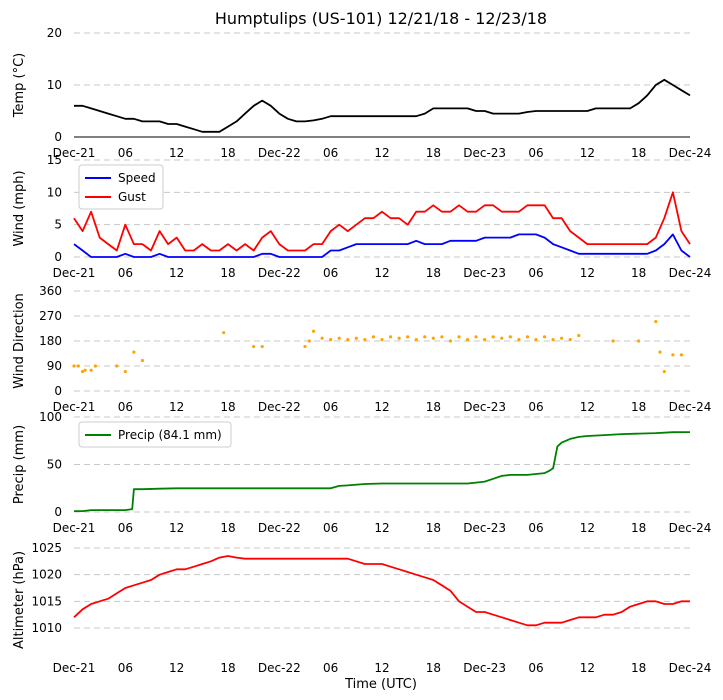 The width and height of the screenshot is (723, 700). I want to click on series-line-temperature, so click(382, 105).